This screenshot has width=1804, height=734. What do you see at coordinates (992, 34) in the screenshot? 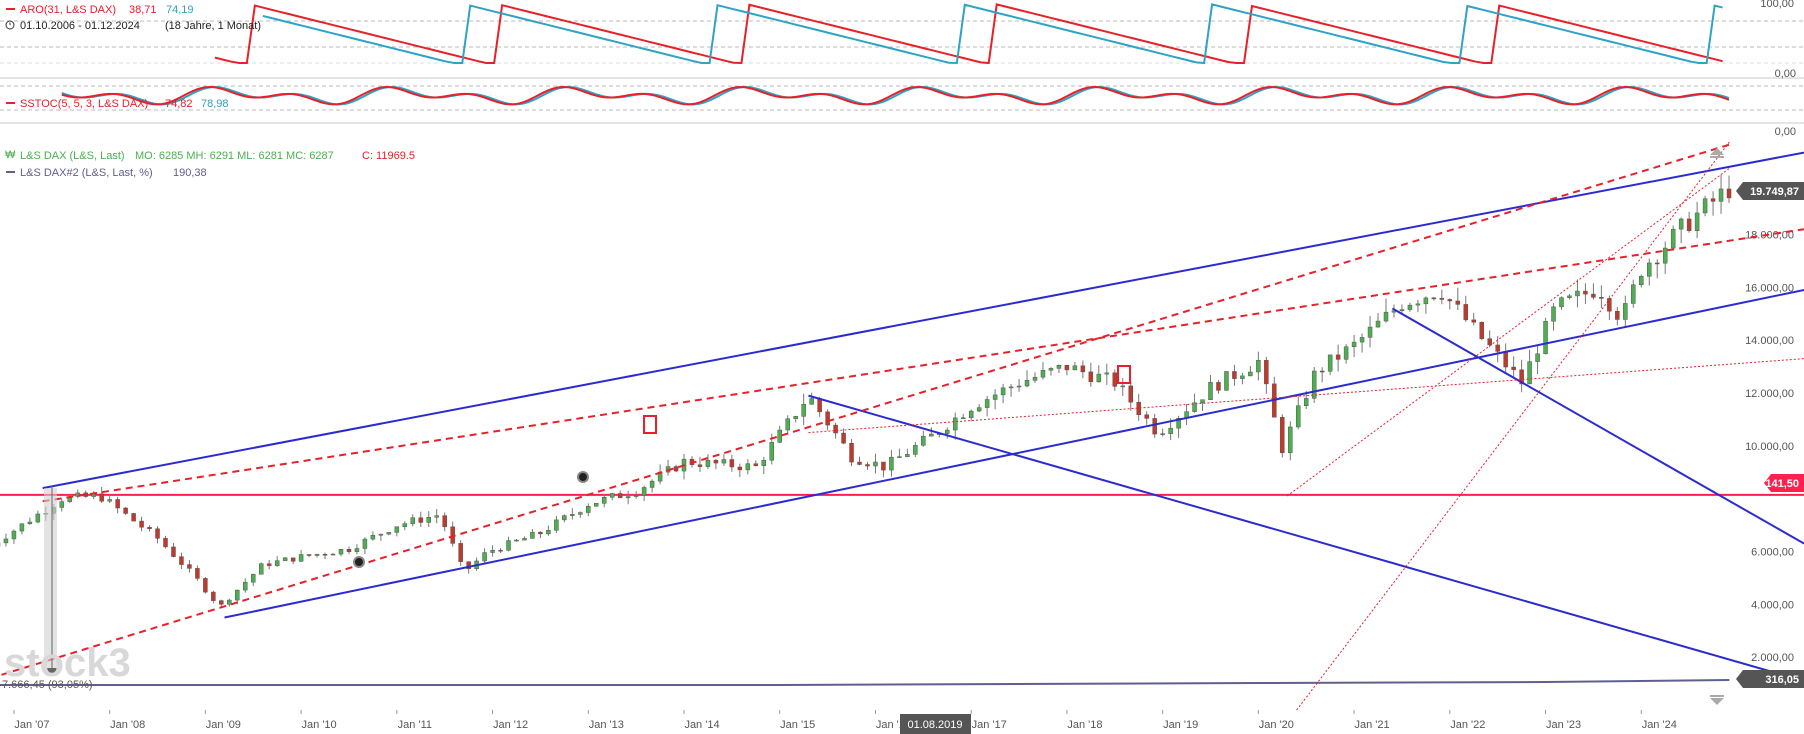
I see `aro-teal-line` at bounding box center [992, 34].